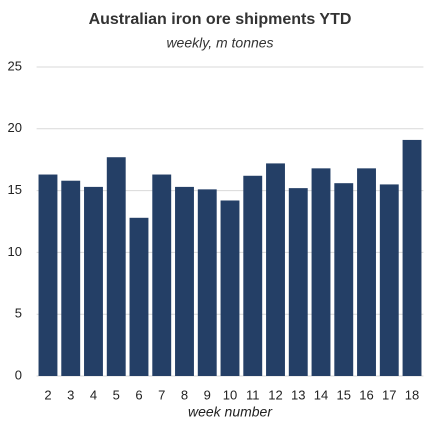 The width and height of the screenshot is (437, 430). What do you see at coordinates (253, 394) in the screenshot?
I see `x-tick-label: 11` at bounding box center [253, 394].